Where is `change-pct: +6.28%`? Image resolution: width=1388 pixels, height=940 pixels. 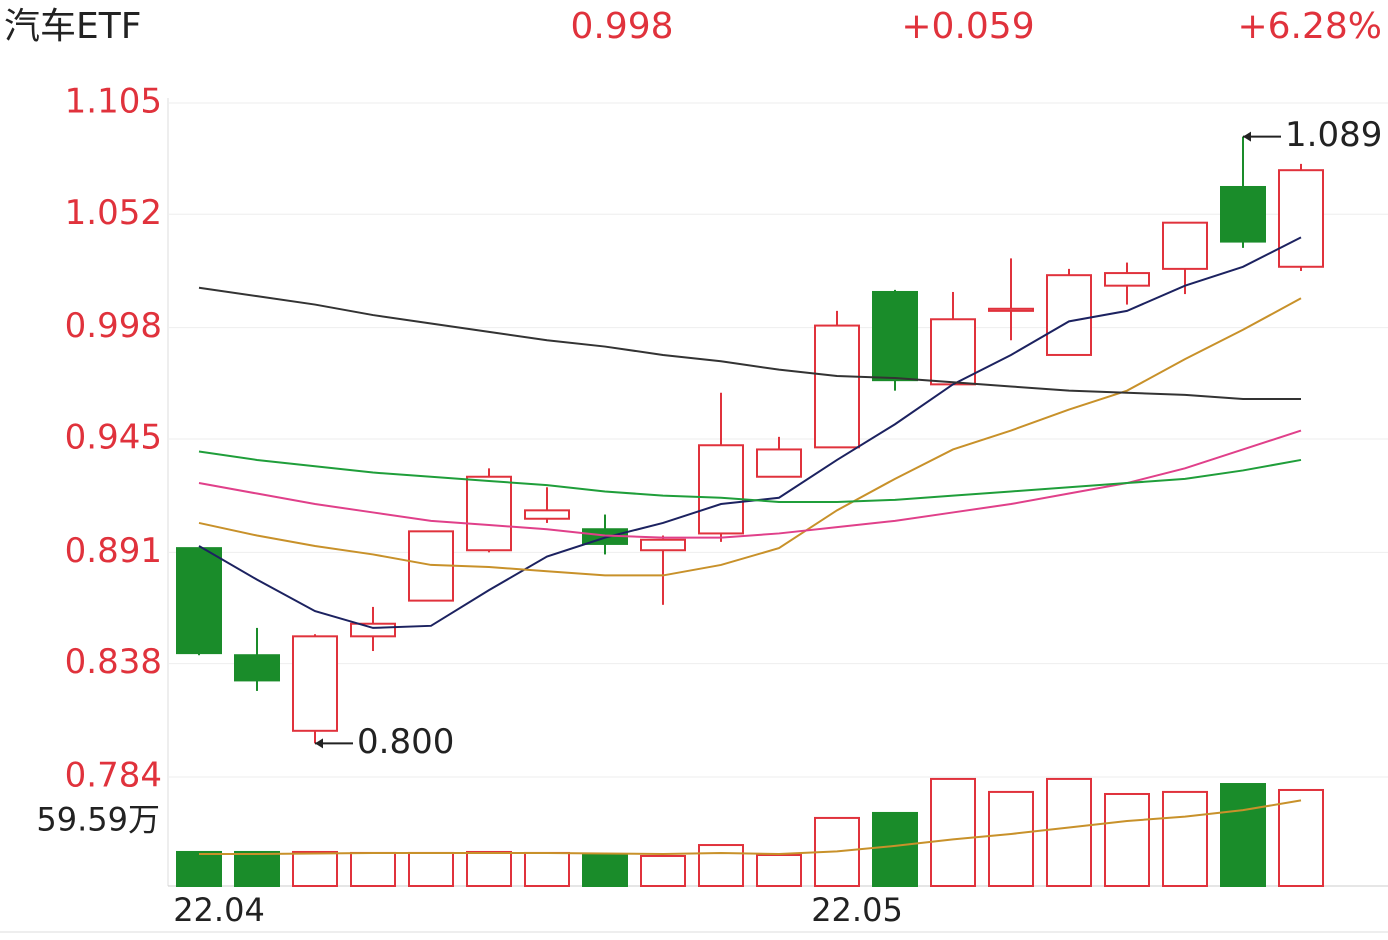 change-pct: +6.28% is located at coordinates (1309, 26).